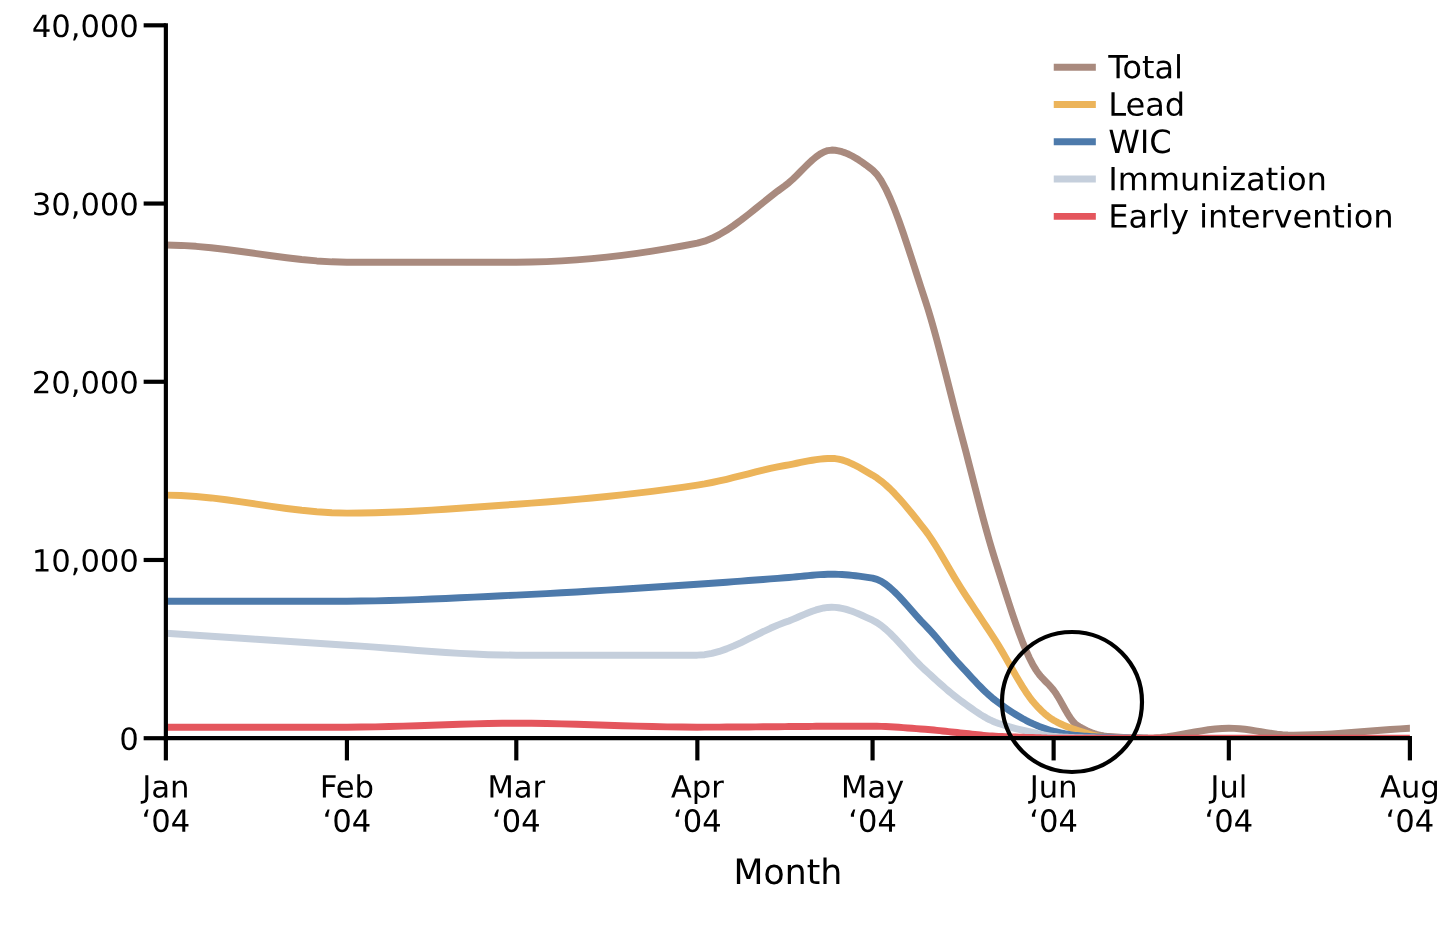 The width and height of the screenshot is (1455, 938). What do you see at coordinates (347, 803) in the screenshot?
I see `x-tick-label: Feb ‘04` at bounding box center [347, 803].